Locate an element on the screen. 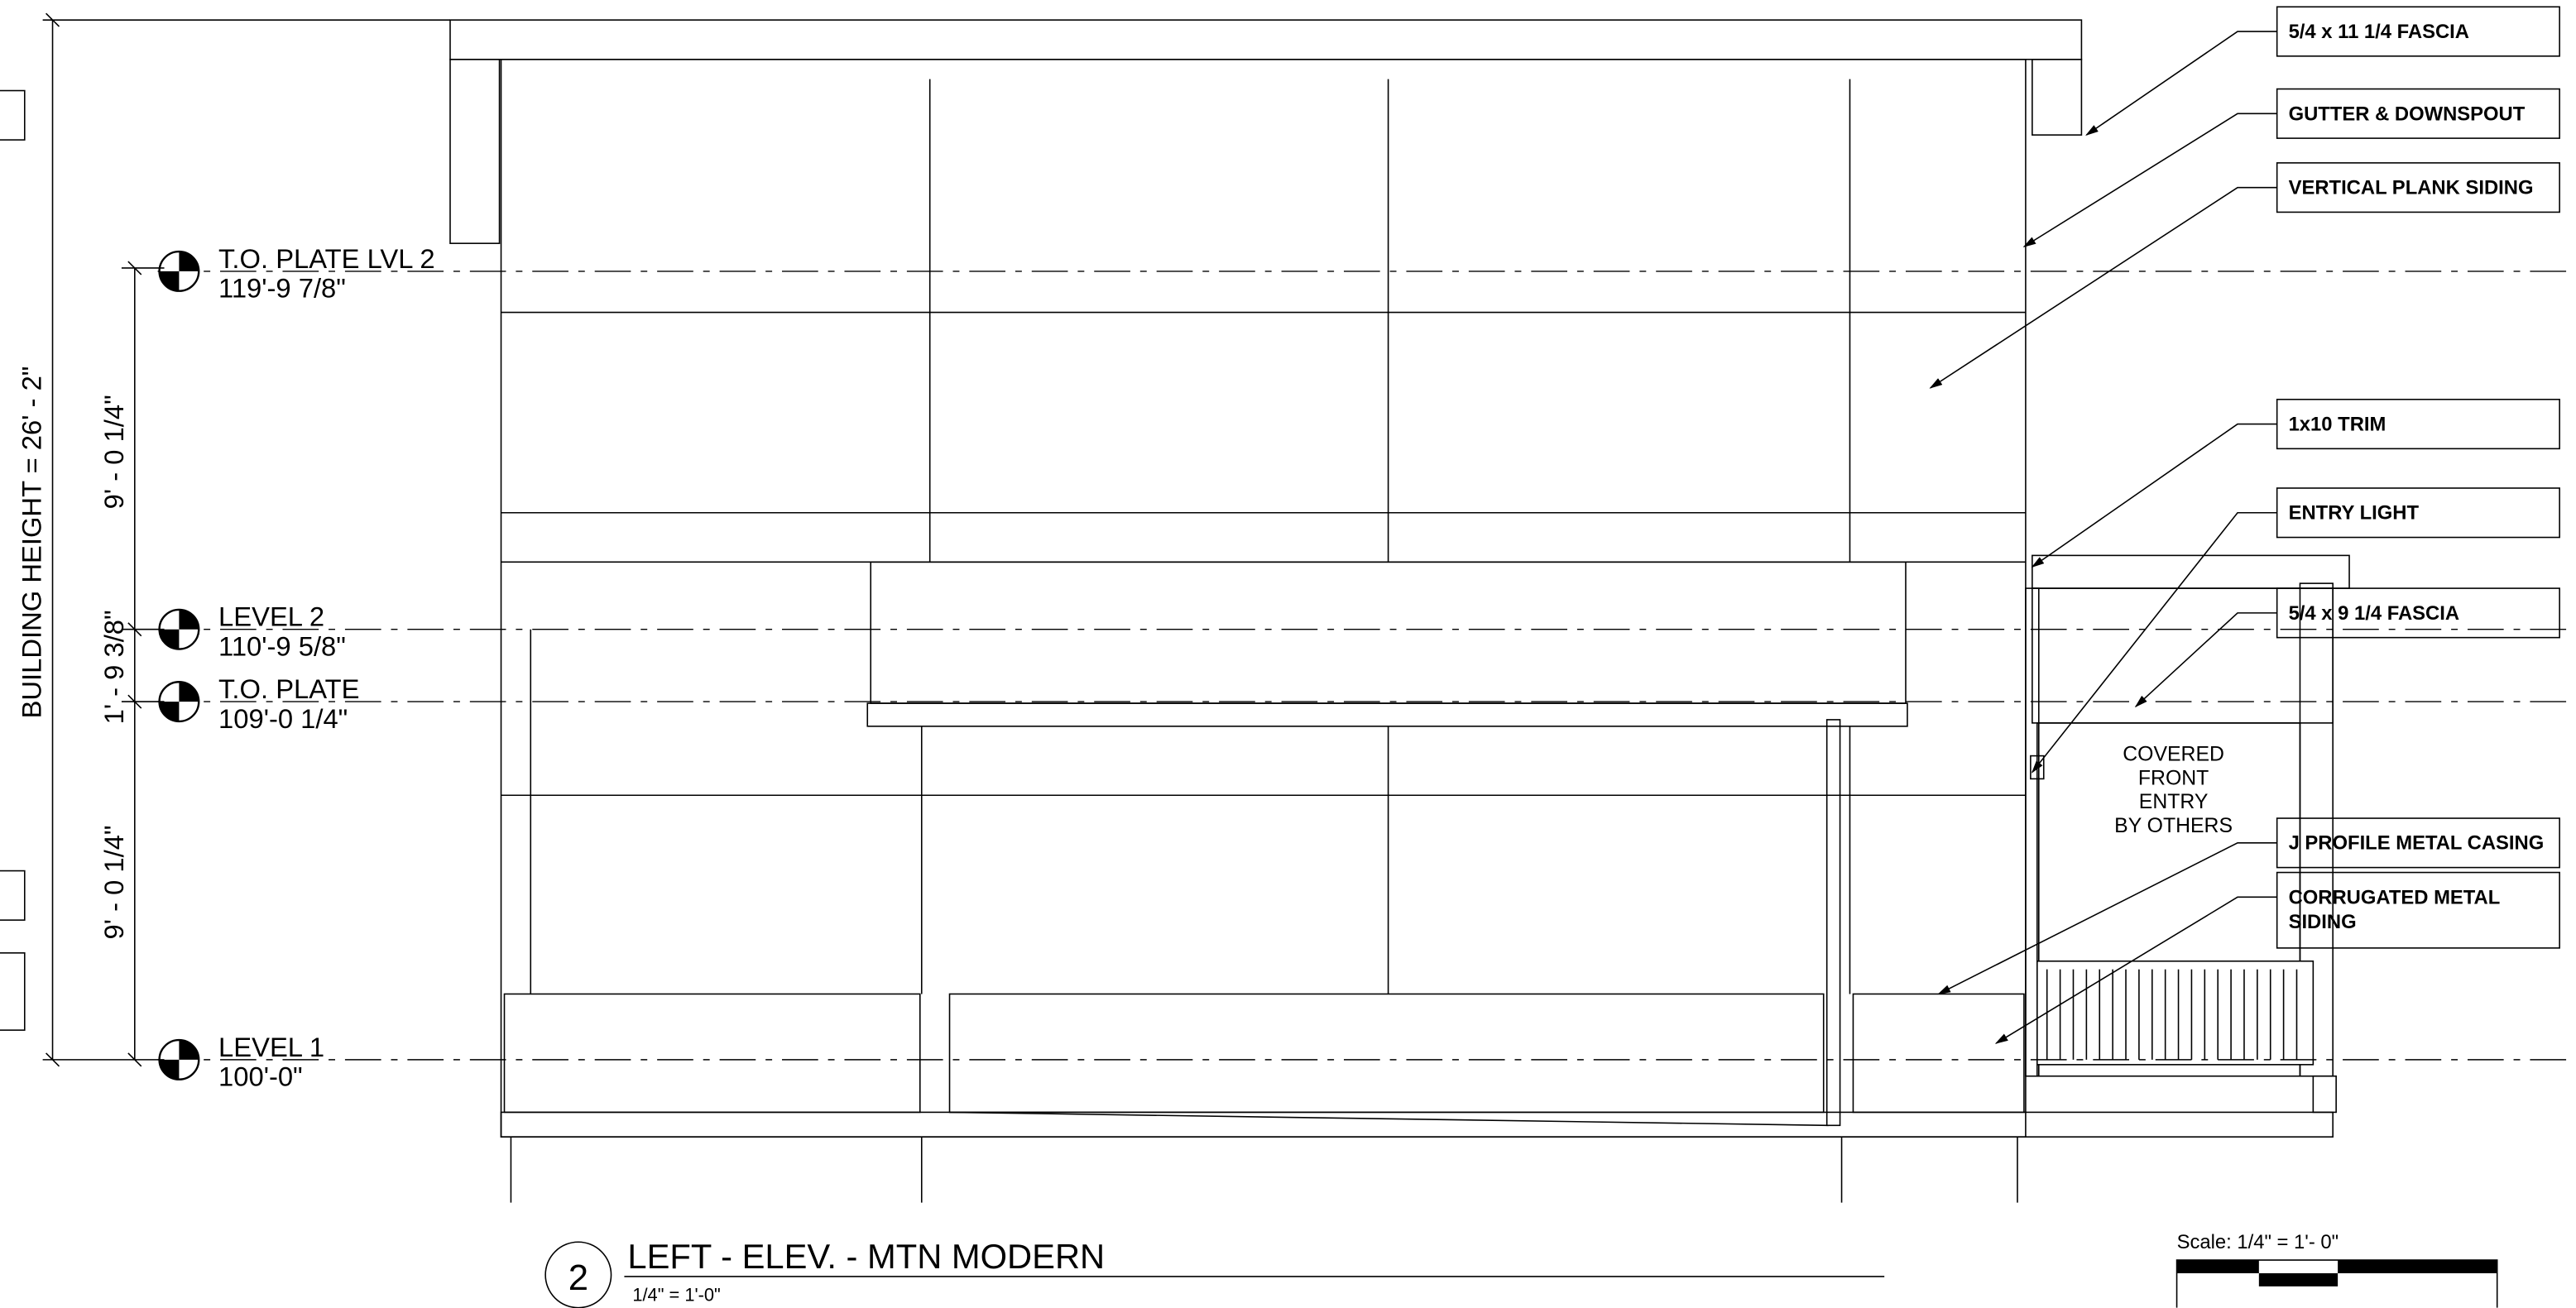 The height and width of the screenshot is (1308, 2576). scale-bar: Scale: 1/4" = 1'- 0" is located at coordinates (2336, 1269).